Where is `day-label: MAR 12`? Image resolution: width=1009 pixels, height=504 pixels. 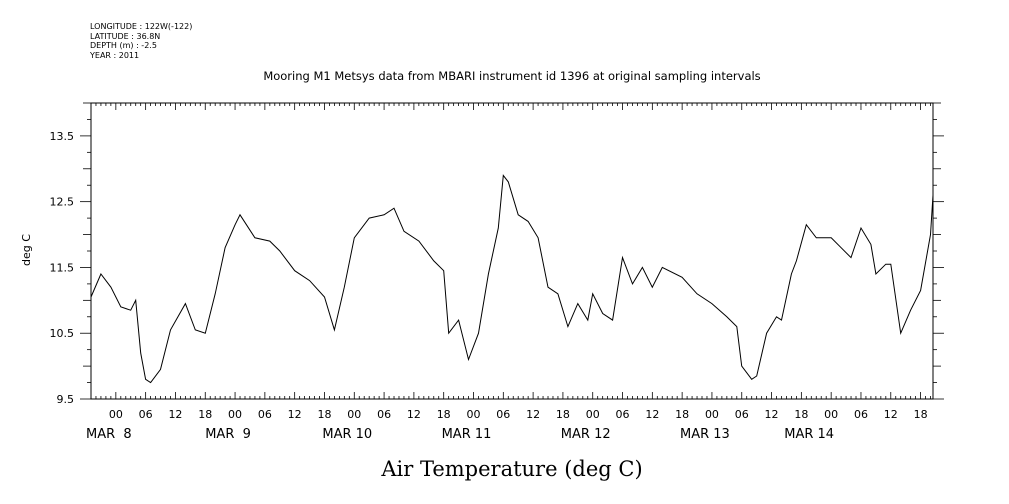 day-label: MAR 12 is located at coordinates (586, 434).